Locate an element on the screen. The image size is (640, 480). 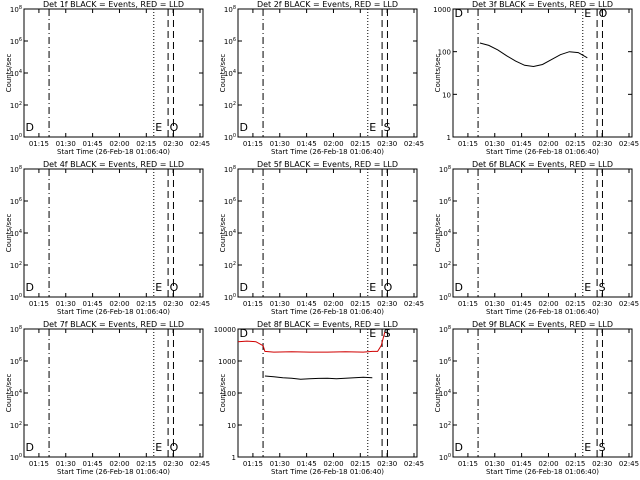
y-tick-label: 10 is located at coordinates (231, 426).